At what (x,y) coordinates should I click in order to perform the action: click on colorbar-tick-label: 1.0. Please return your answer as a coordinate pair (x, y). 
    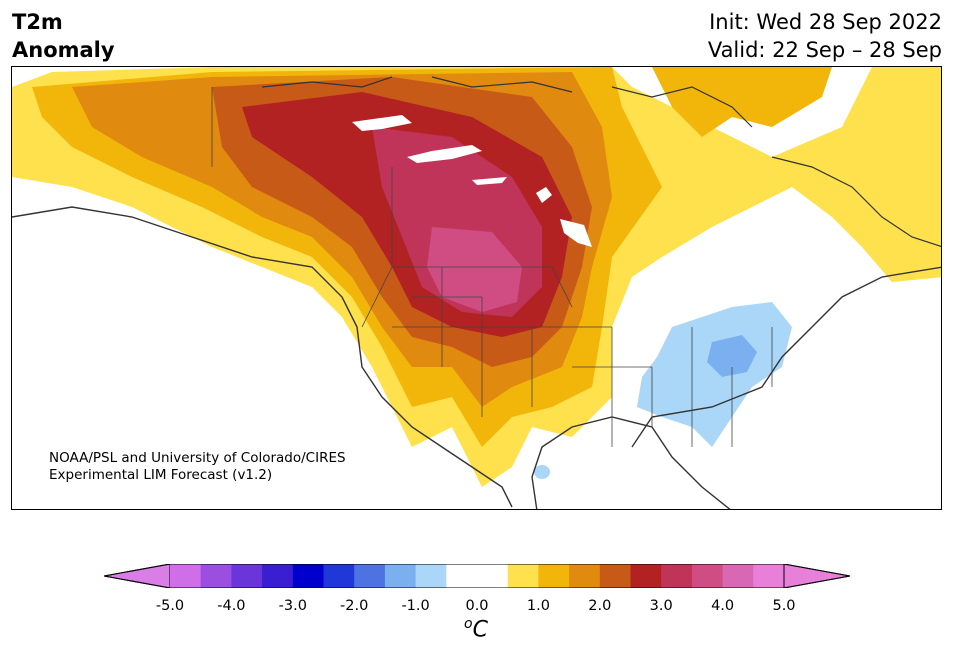
    Looking at the image, I should click on (538, 606).